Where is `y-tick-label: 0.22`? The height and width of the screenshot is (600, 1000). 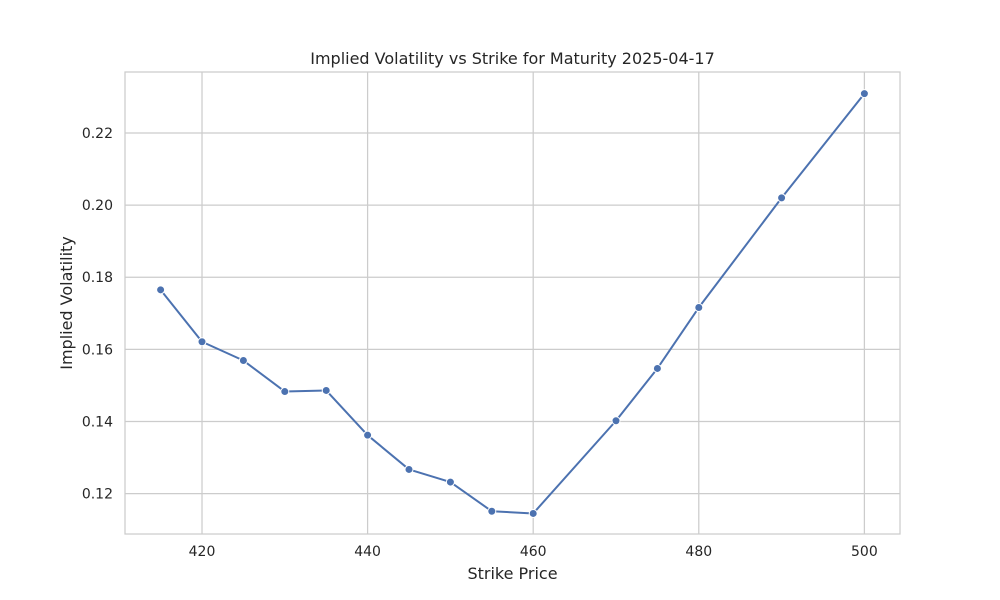 y-tick-label: 0.22 is located at coordinates (97, 134).